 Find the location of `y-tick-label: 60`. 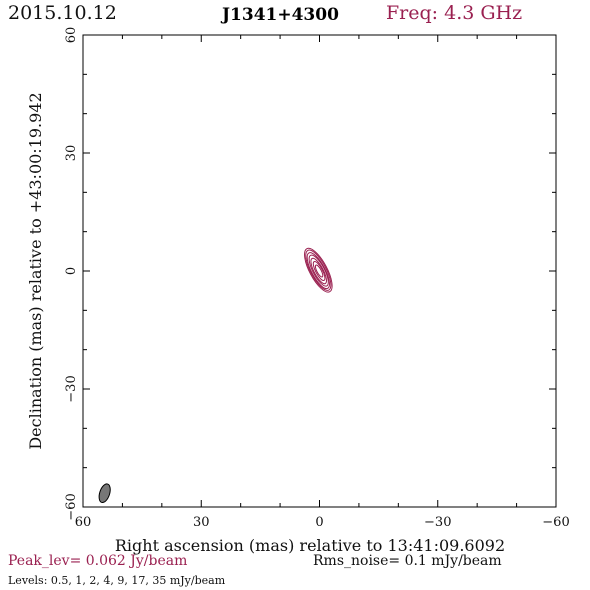

y-tick-label: 60 is located at coordinates (71, 35).